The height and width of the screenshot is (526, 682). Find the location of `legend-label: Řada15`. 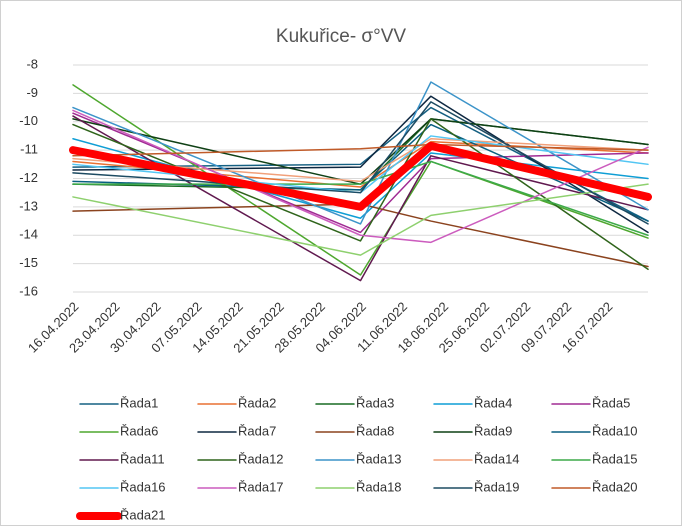

legend-label: Řada15 is located at coordinates (615, 458).